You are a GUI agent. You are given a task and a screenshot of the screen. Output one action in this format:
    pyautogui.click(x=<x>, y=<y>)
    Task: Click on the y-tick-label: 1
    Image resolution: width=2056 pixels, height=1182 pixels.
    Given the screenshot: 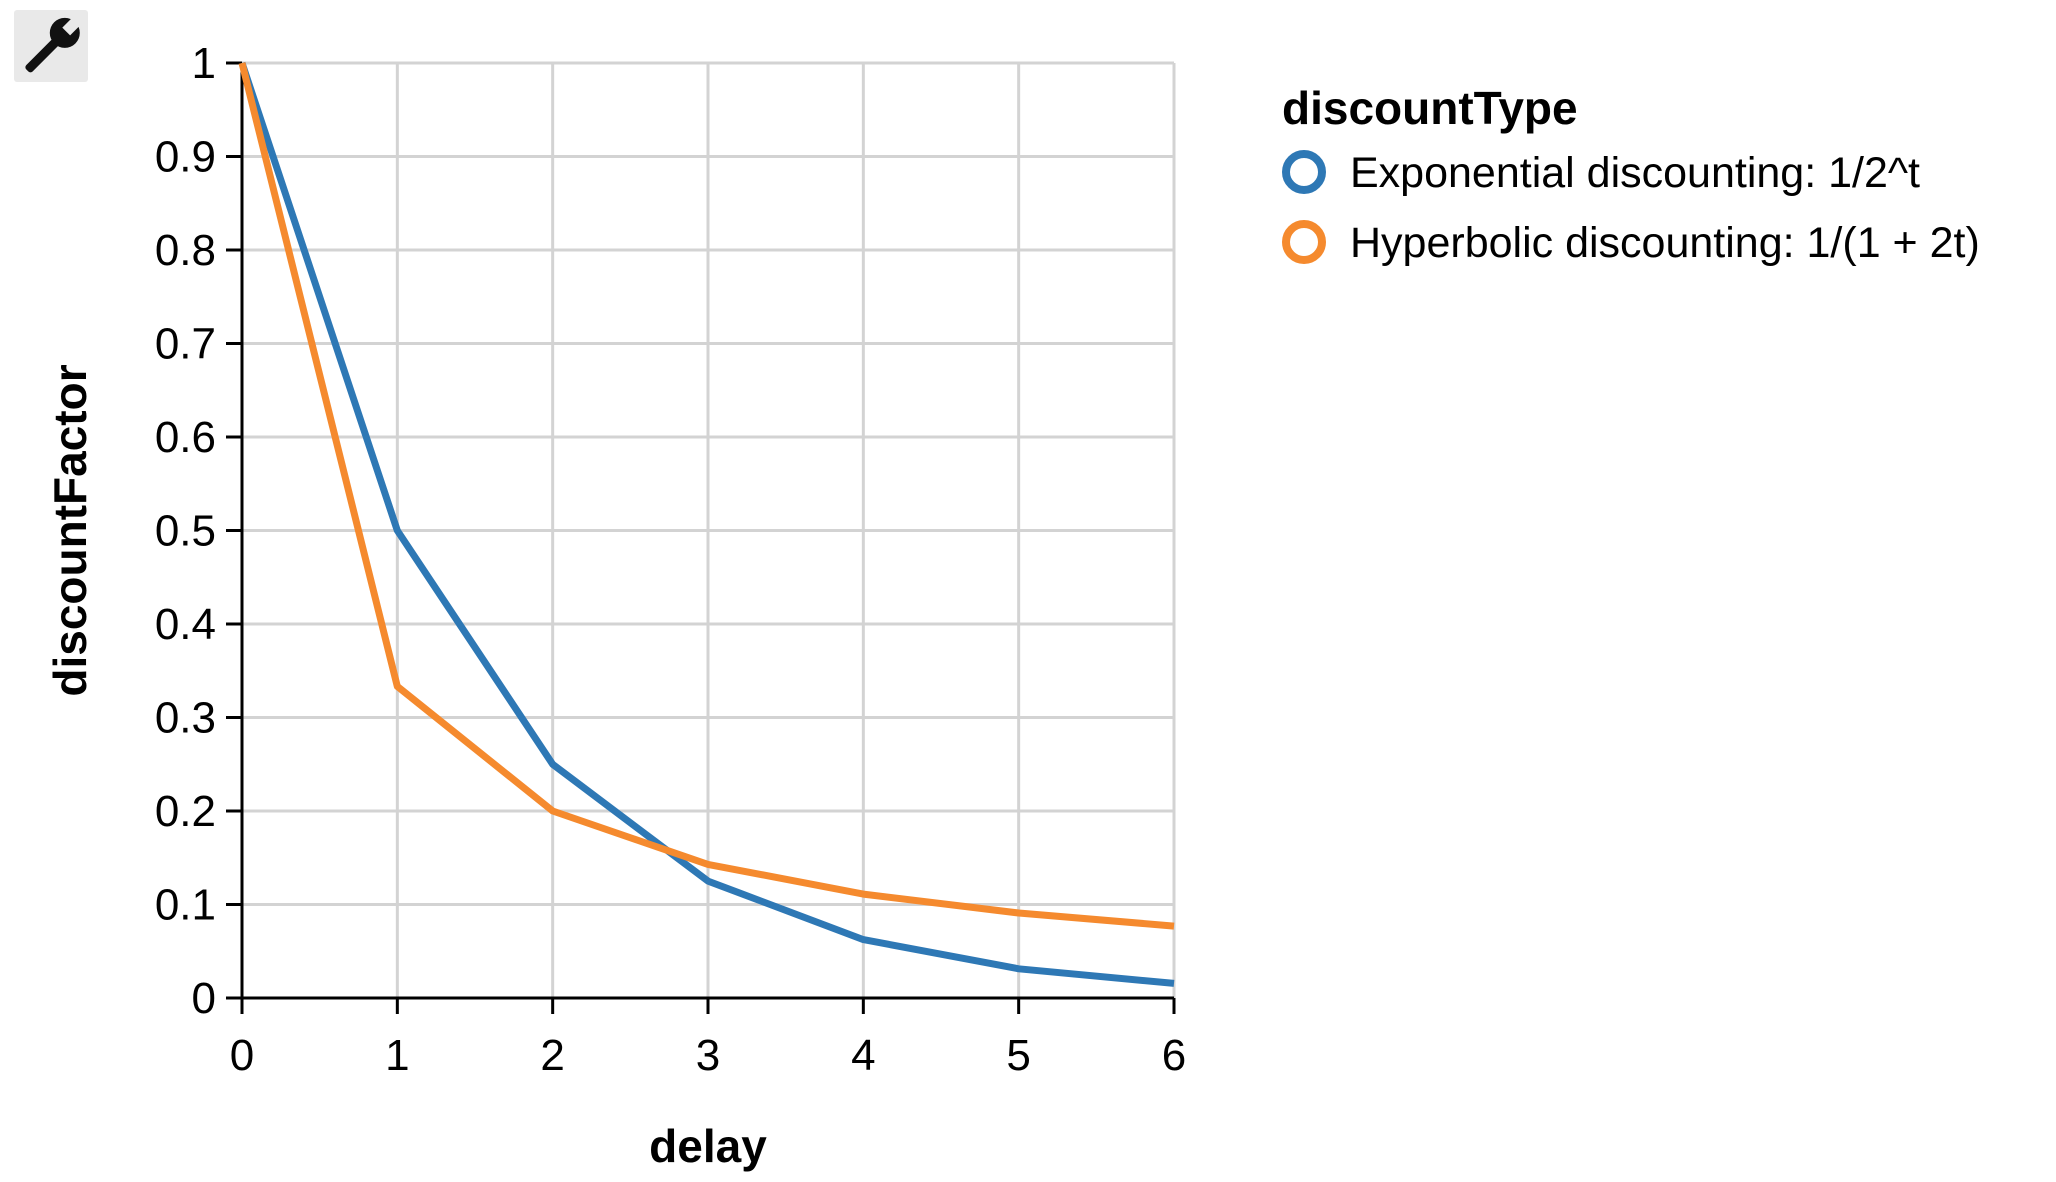 What is the action you would take?
    pyautogui.click(x=204, y=63)
    